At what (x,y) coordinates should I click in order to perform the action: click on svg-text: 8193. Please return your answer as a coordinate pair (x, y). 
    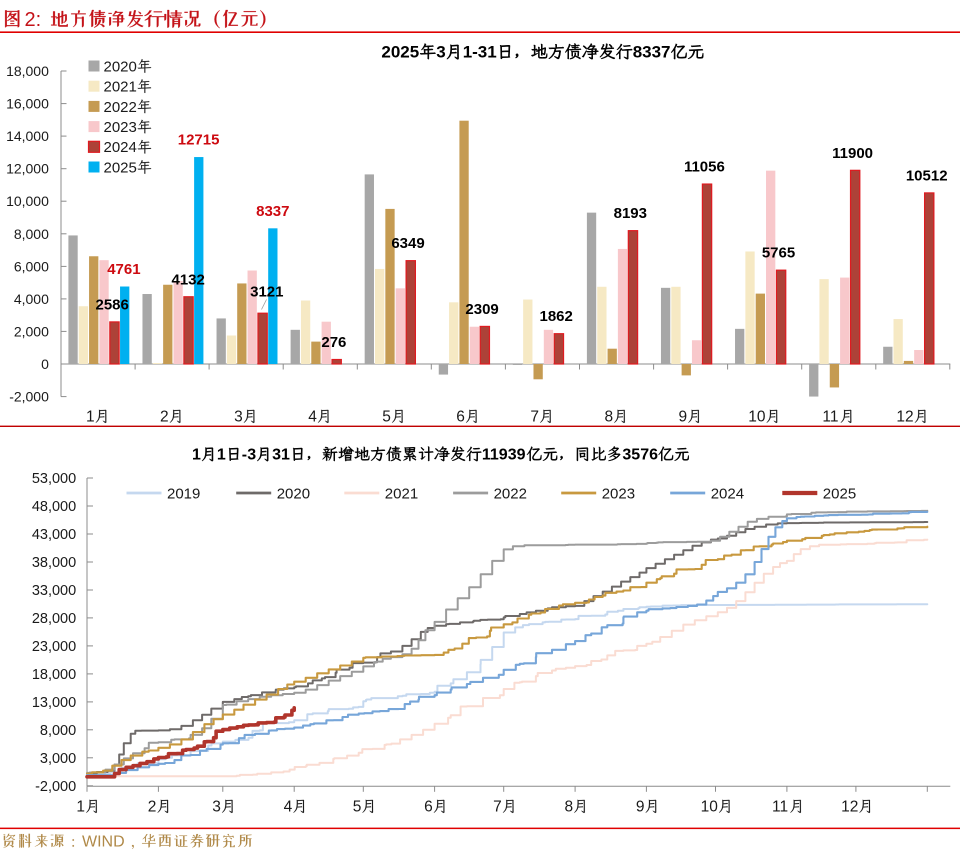
    Looking at the image, I should click on (630, 213).